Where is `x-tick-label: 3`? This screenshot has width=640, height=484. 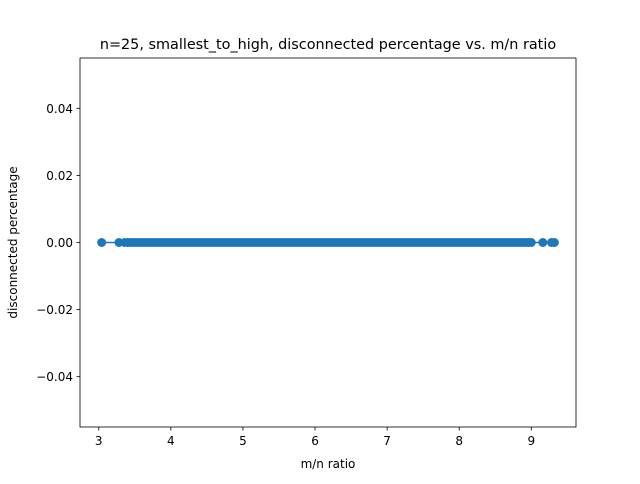 x-tick-label: 3 is located at coordinates (99, 441).